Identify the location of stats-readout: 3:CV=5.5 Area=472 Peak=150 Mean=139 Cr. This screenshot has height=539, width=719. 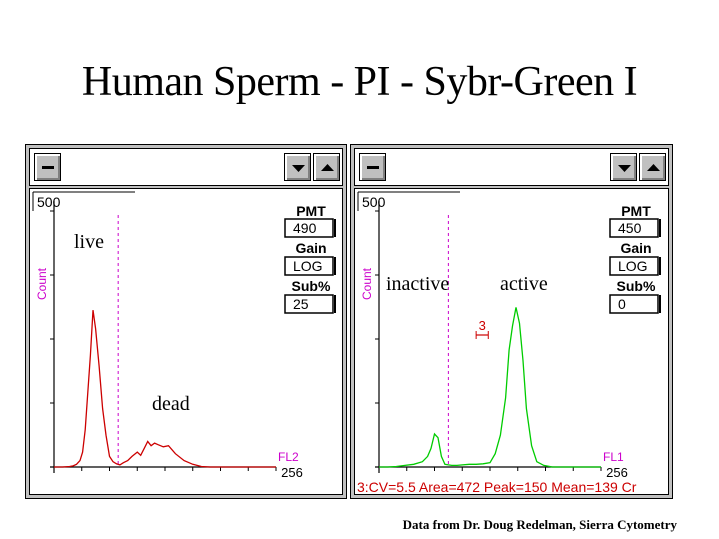
(497, 487).